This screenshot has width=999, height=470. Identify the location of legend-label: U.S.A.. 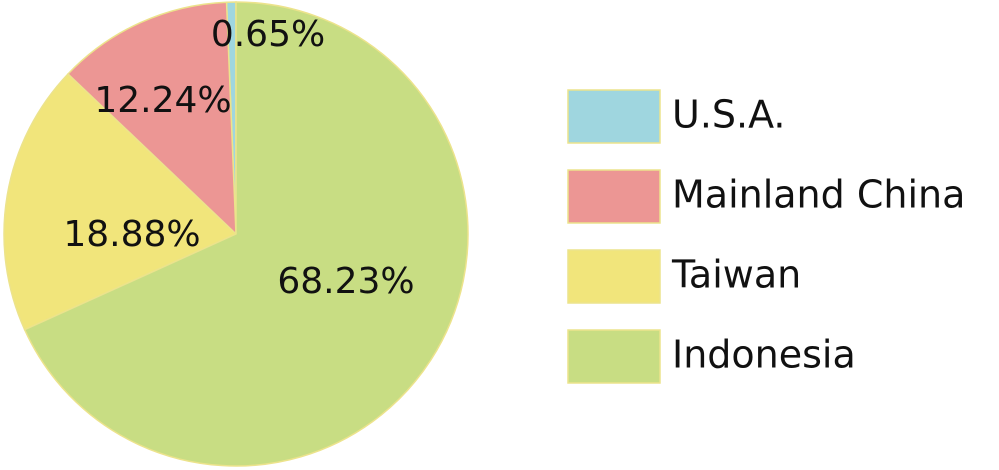
(729, 115).